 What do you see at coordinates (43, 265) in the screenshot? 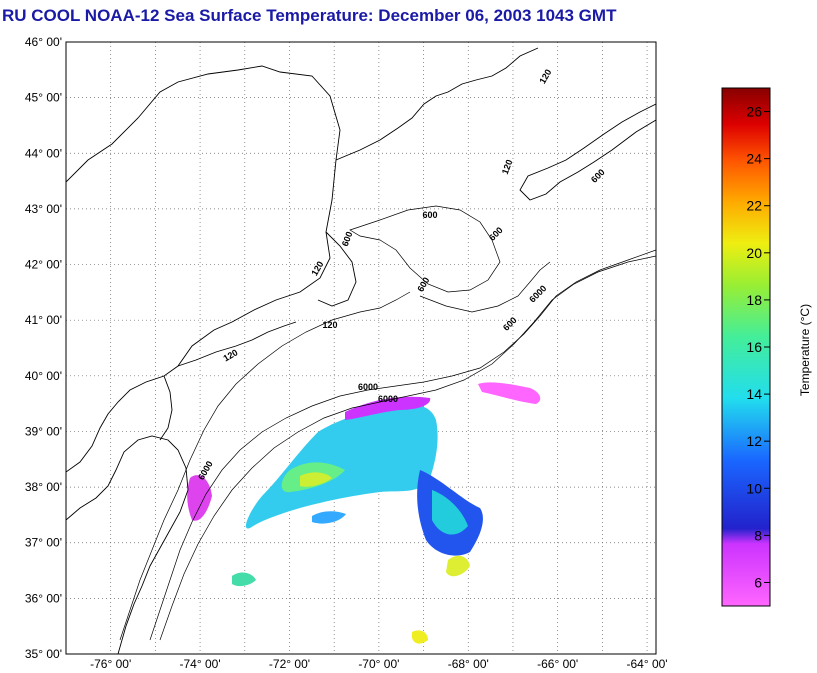
I see `lat-tick-label: 42° 00'` at bounding box center [43, 265].